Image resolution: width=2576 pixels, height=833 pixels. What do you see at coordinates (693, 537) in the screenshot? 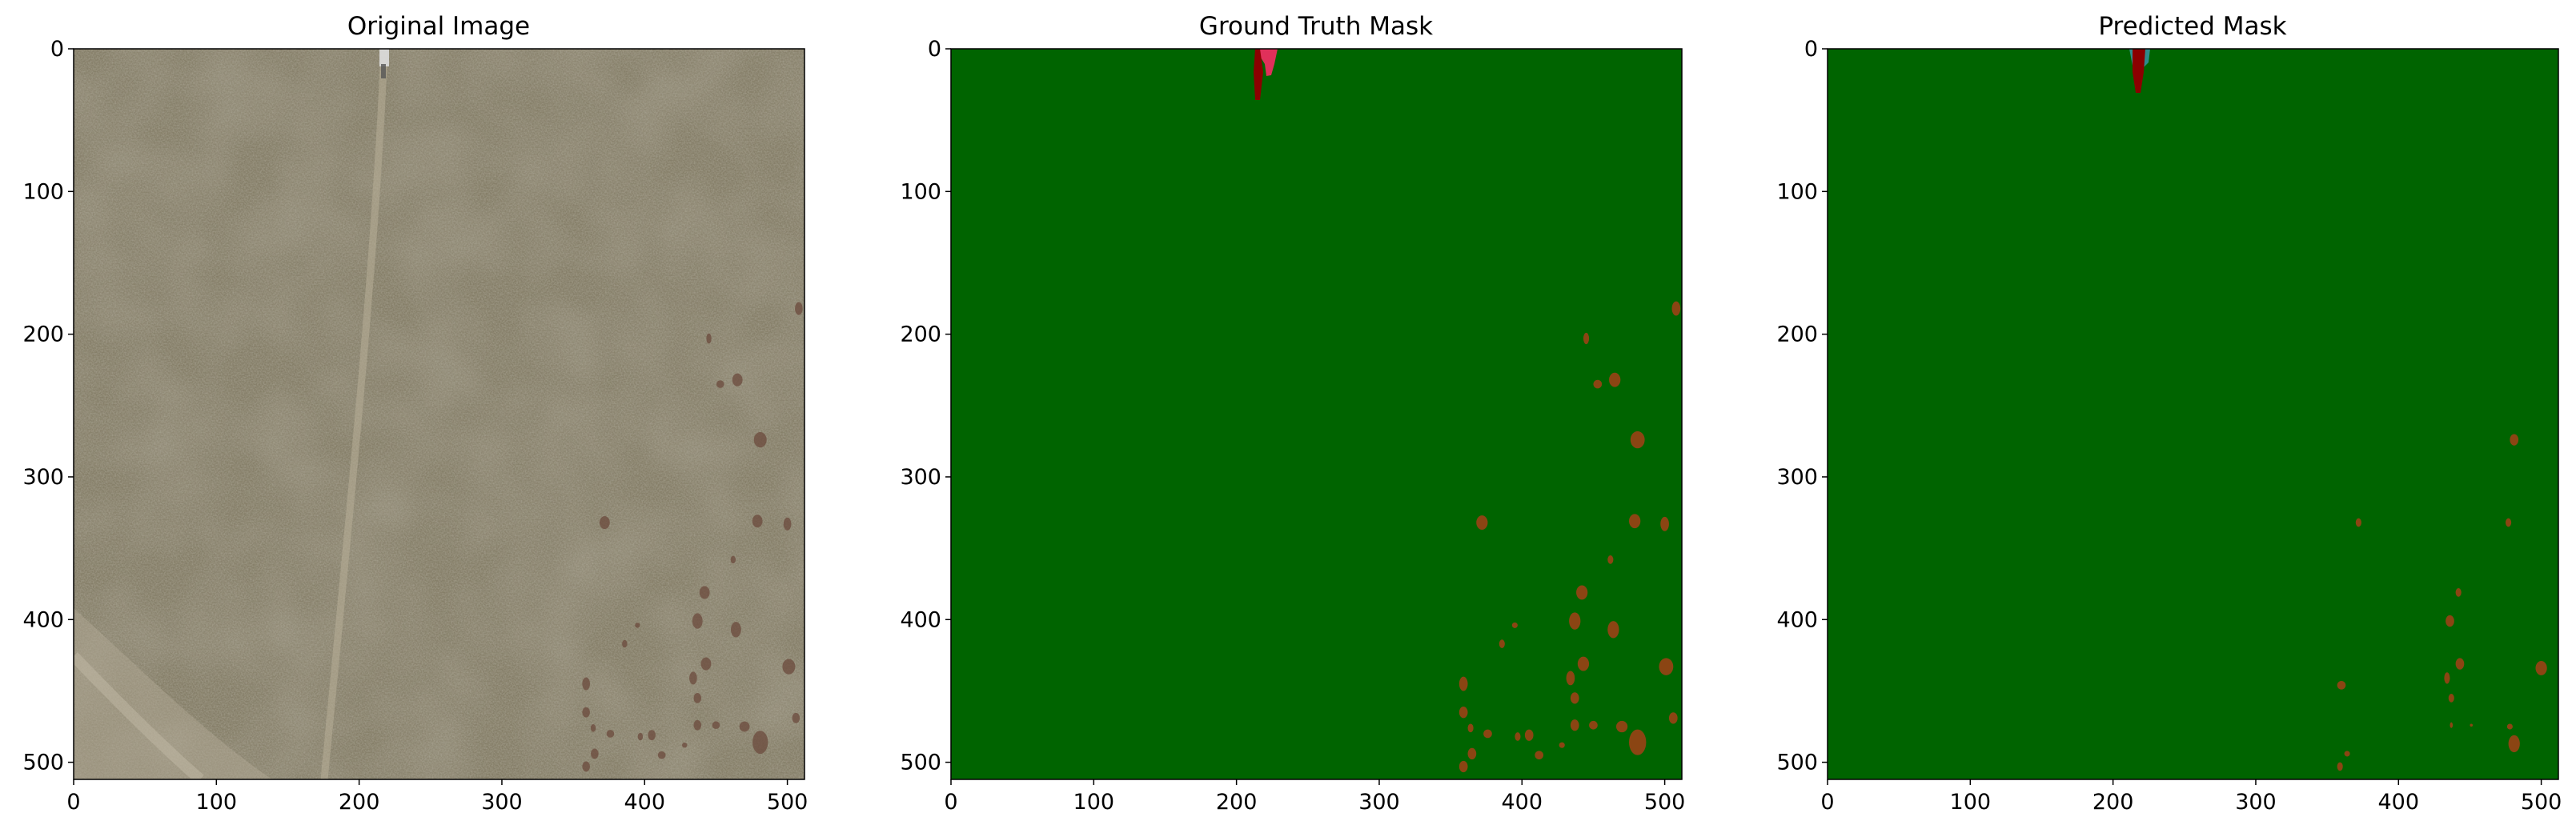
I see `dark-spots` at bounding box center [693, 537].